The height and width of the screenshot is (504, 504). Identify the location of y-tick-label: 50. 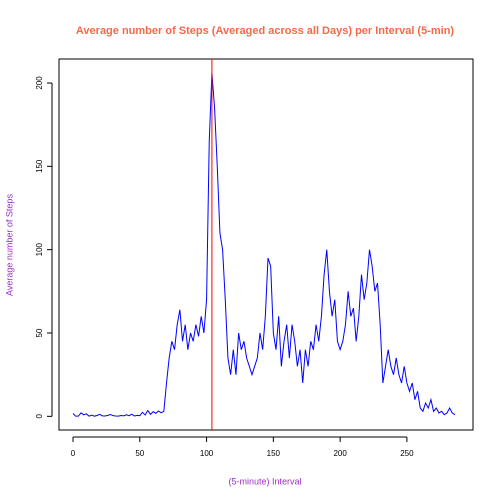
(39, 332).